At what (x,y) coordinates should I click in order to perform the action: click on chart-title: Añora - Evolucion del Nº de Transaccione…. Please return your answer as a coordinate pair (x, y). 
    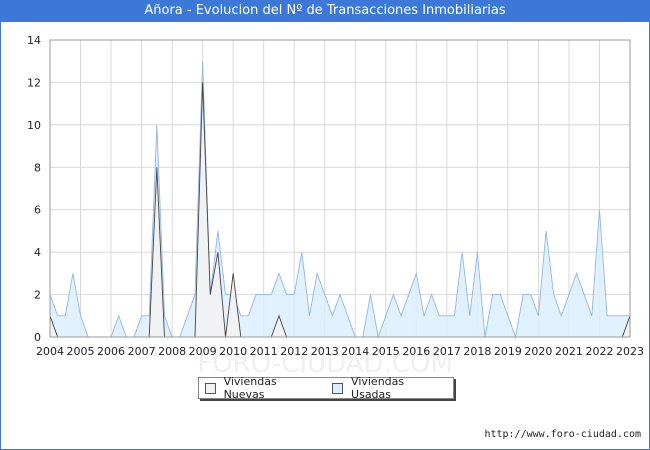
    Looking at the image, I should click on (325, 11).